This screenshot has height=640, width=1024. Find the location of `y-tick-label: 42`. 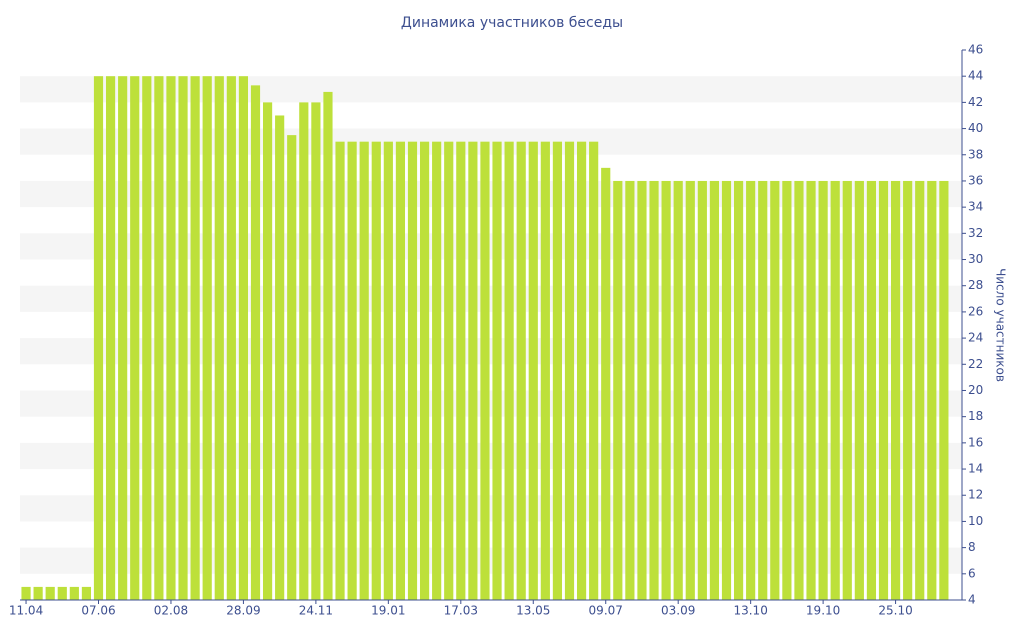

y-tick-label: 42 is located at coordinates (975, 102).